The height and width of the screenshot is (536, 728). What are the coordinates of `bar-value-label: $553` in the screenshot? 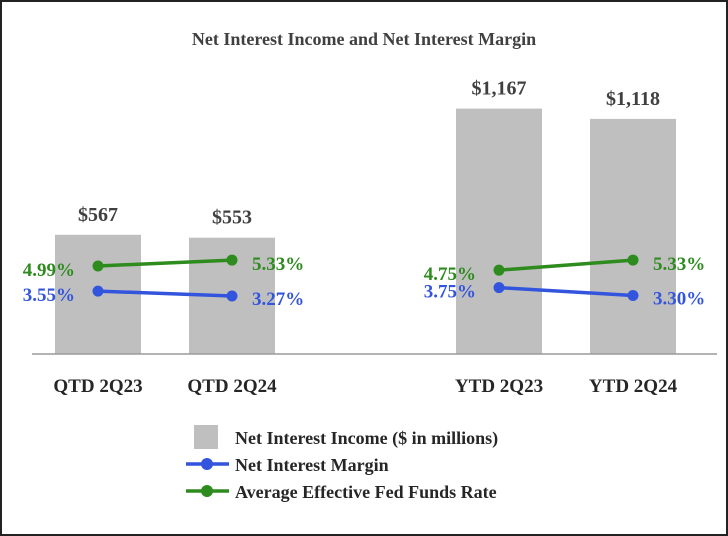 It's located at (232, 218).